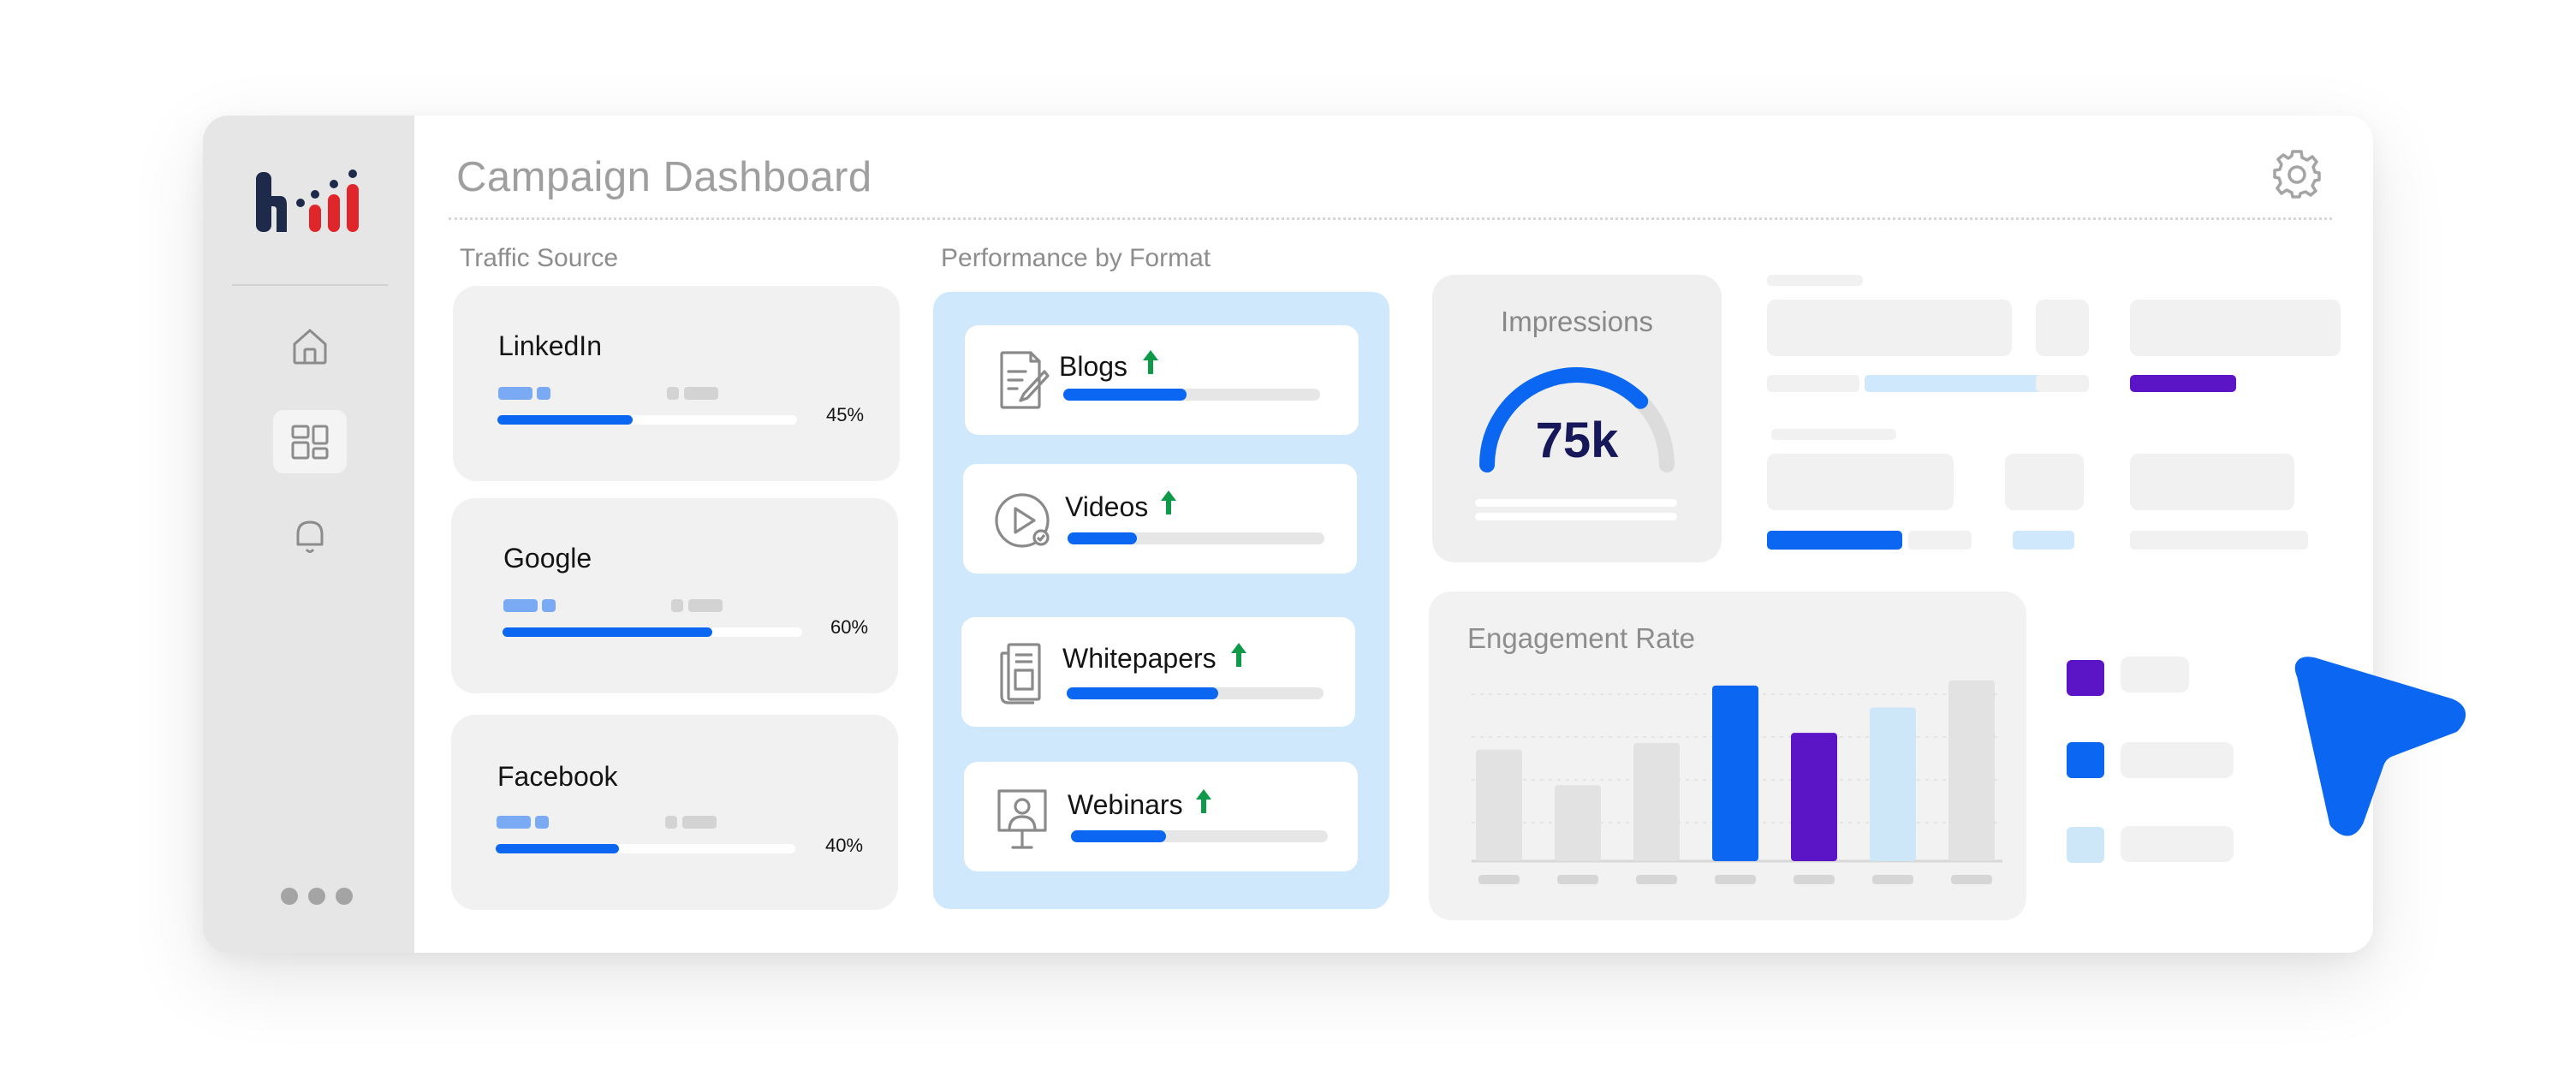 This screenshot has height=1070, width=2576. Describe the element at coordinates (2297, 173) in the screenshot. I see `gear-icon` at that location.